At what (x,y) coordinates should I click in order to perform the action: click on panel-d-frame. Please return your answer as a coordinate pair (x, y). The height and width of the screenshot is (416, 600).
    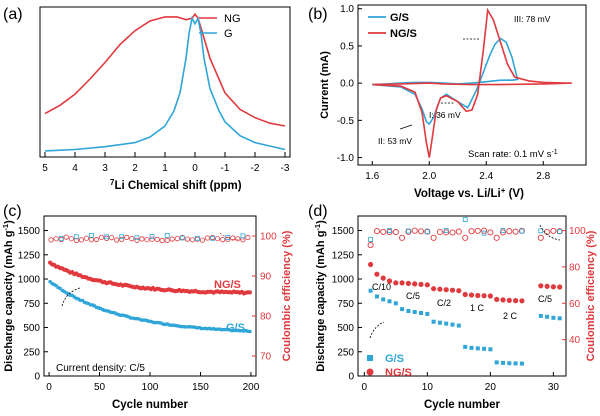
    Looking at the image, I should click on (462, 296).